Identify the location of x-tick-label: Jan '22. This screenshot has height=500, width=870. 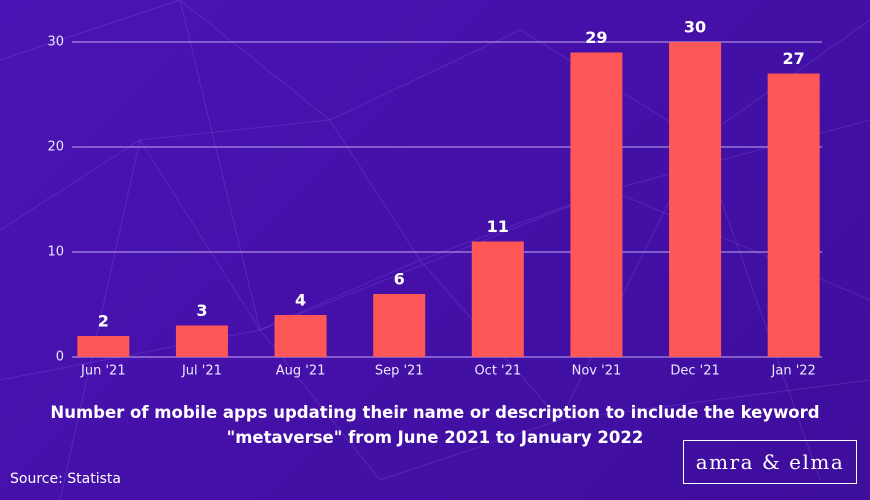
(793, 371).